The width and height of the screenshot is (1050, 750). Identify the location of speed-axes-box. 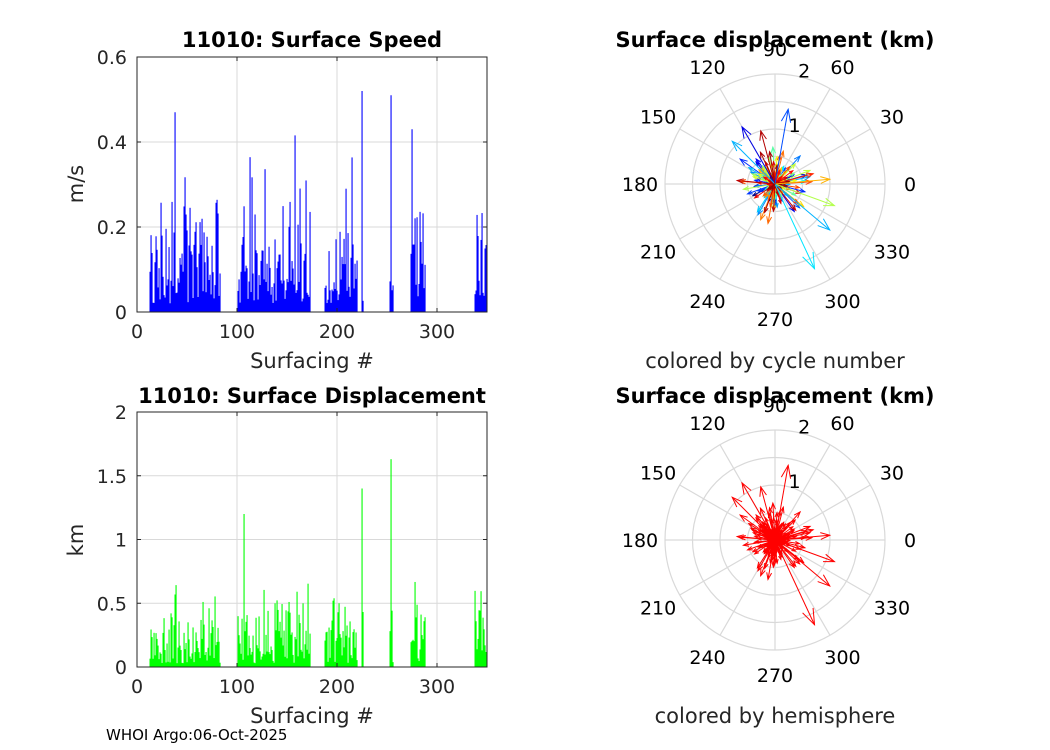
(312, 184).